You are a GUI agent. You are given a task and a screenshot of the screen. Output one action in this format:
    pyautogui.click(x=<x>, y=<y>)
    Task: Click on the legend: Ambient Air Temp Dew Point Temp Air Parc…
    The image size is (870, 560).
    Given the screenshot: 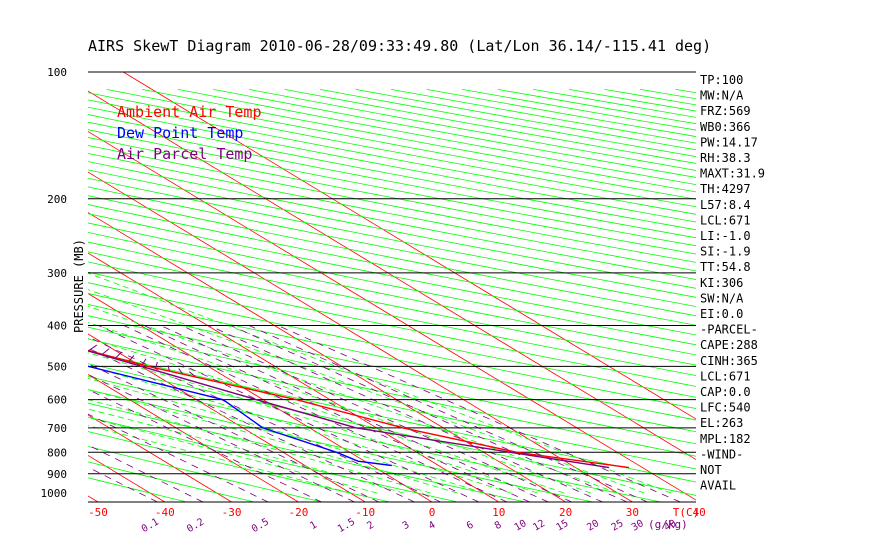 What is the action you would take?
    pyautogui.click(x=189, y=133)
    